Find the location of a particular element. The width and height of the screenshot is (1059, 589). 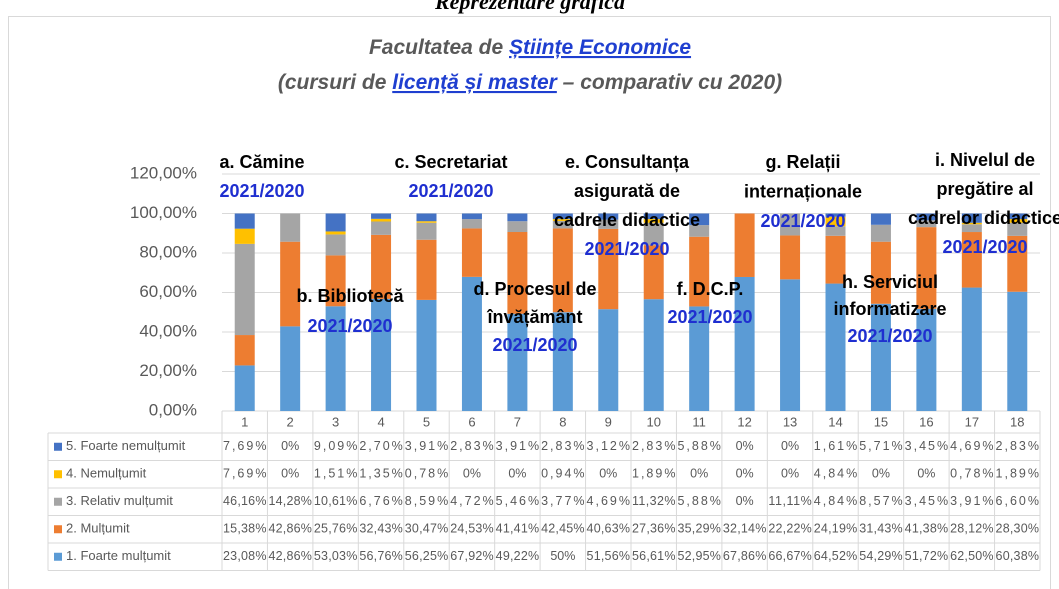

table-value: 51,56% is located at coordinates (608, 556).